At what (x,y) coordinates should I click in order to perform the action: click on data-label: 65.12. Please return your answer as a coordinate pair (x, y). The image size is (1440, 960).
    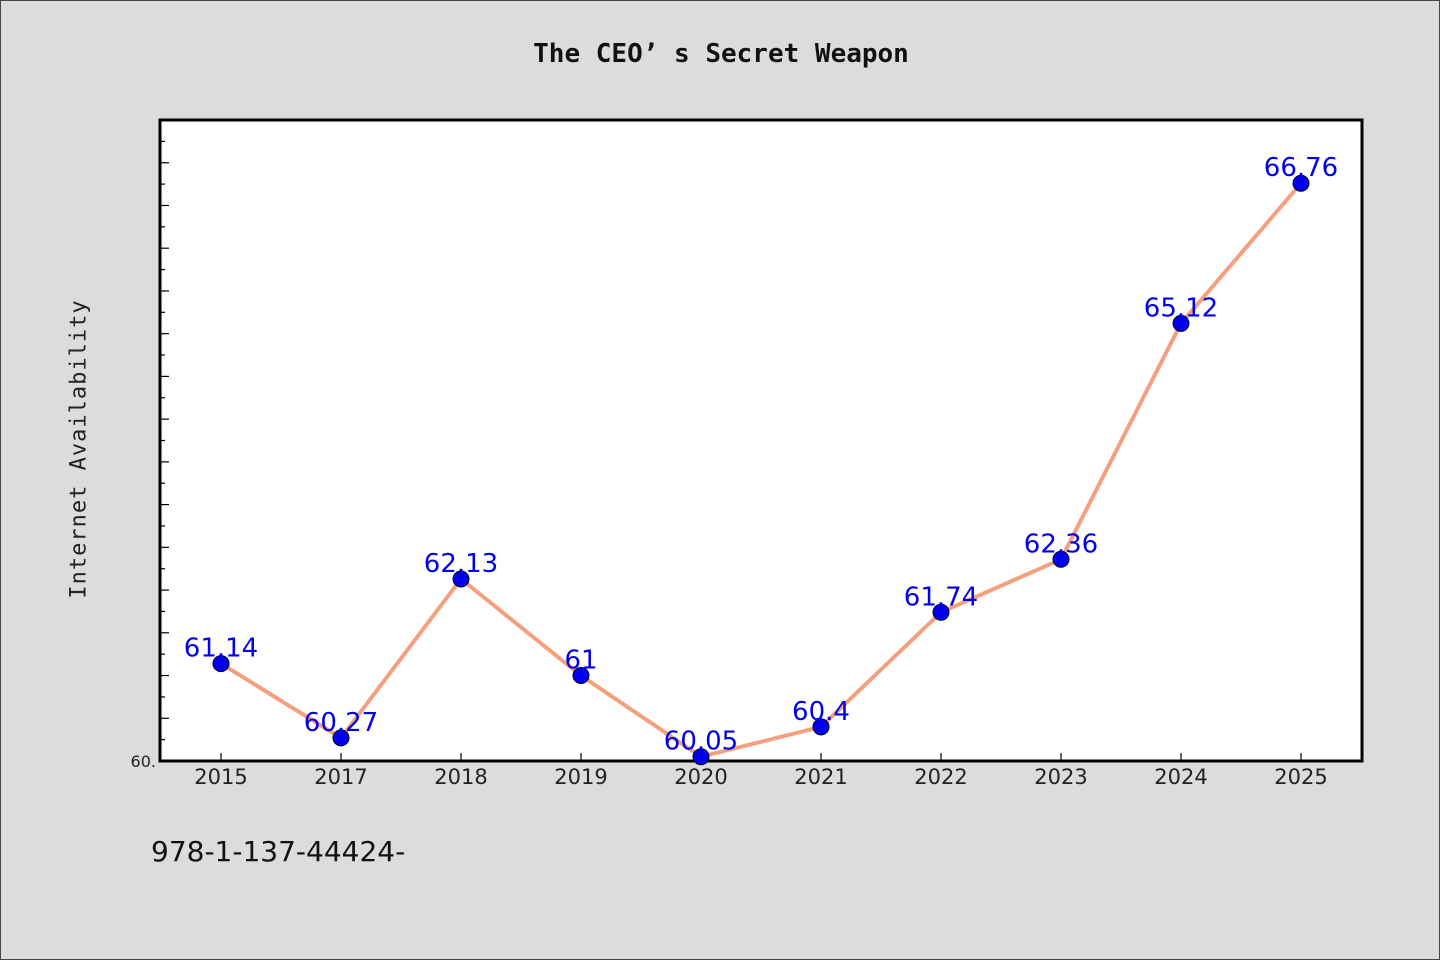
    Looking at the image, I should click on (1181, 308).